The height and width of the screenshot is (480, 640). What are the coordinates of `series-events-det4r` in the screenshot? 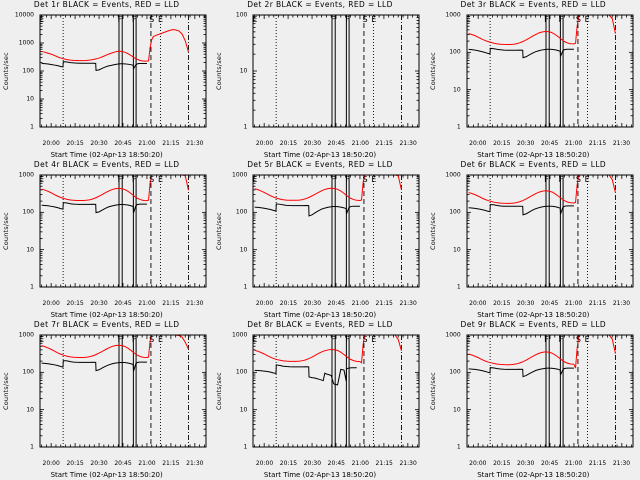 It's located at (94, 208).